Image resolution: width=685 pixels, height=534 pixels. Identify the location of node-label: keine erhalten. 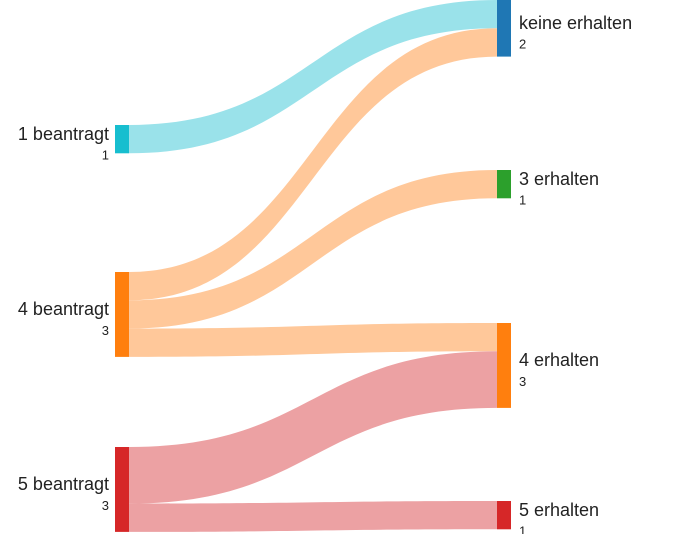
(575, 23).